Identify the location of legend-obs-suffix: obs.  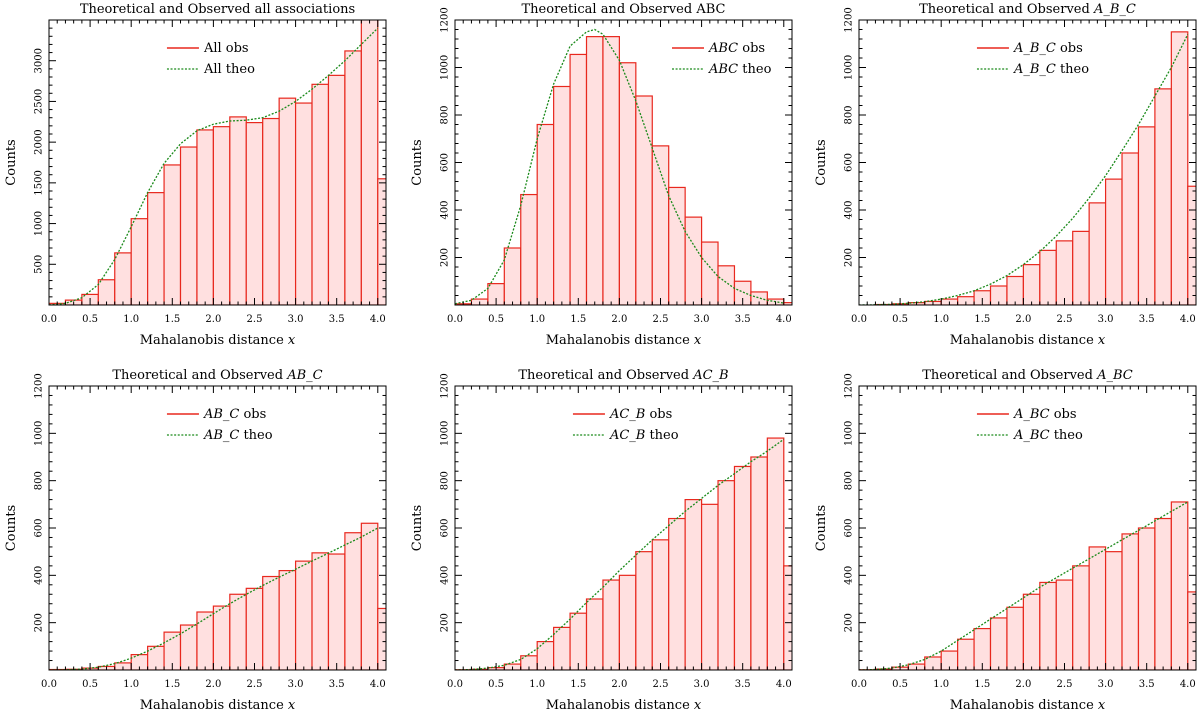
(235, 48).